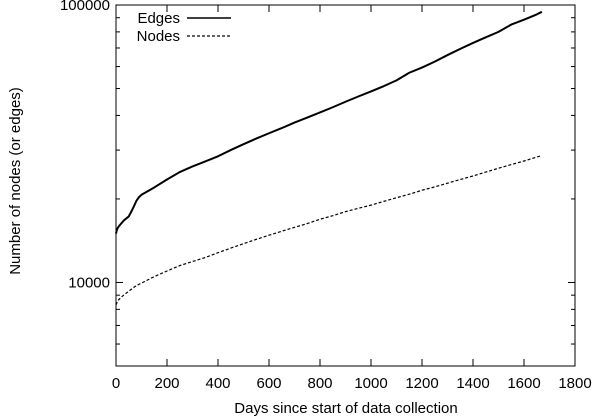  I want to click on x-tick-label: 400, so click(217, 383).